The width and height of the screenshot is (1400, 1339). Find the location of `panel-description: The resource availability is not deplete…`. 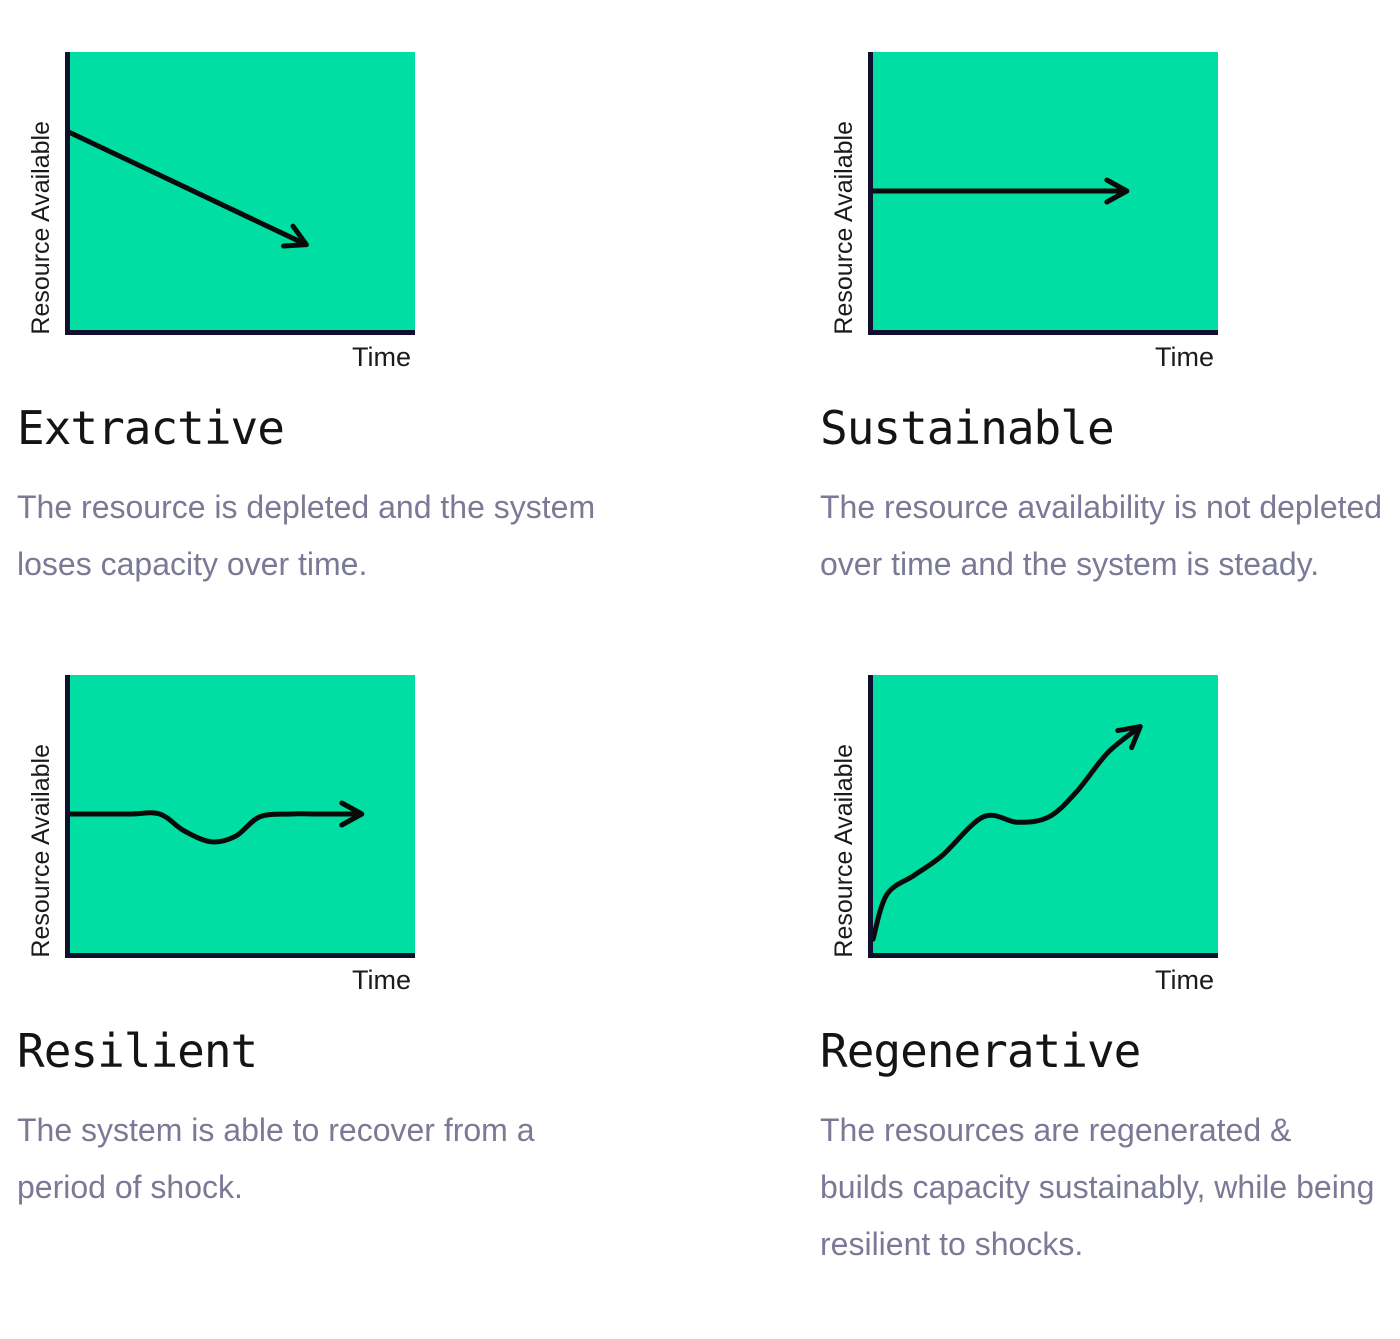

panel-description: The resource availability is not deplete… is located at coordinates (1101, 535).